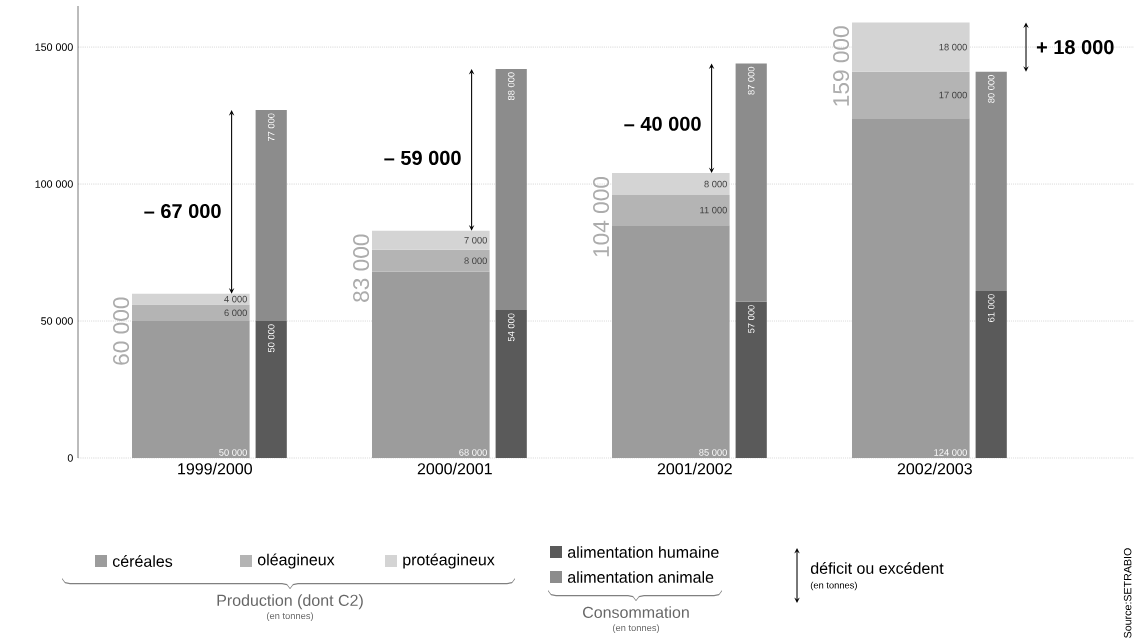  What do you see at coordinates (121, 331) in the screenshot?
I see `total-label: 60 000` at bounding box center [121, 331].